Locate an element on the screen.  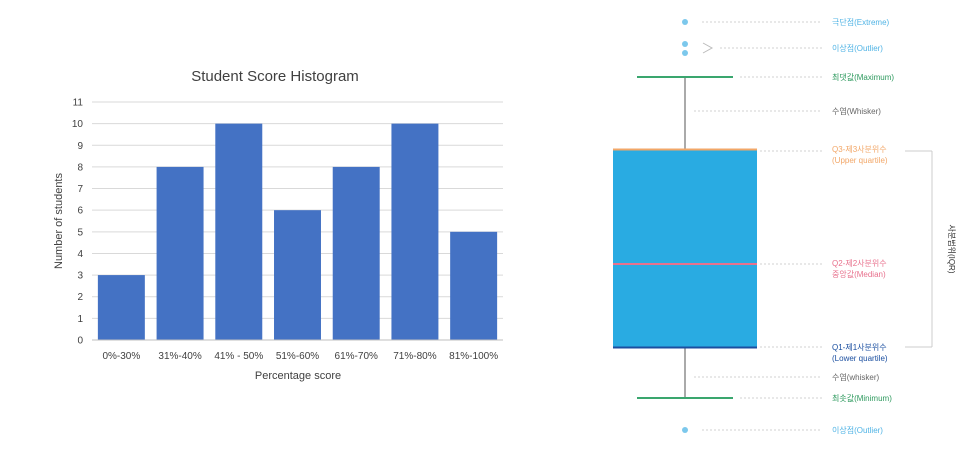
y-tick-label: 7 is located at coordinates (80, 189).